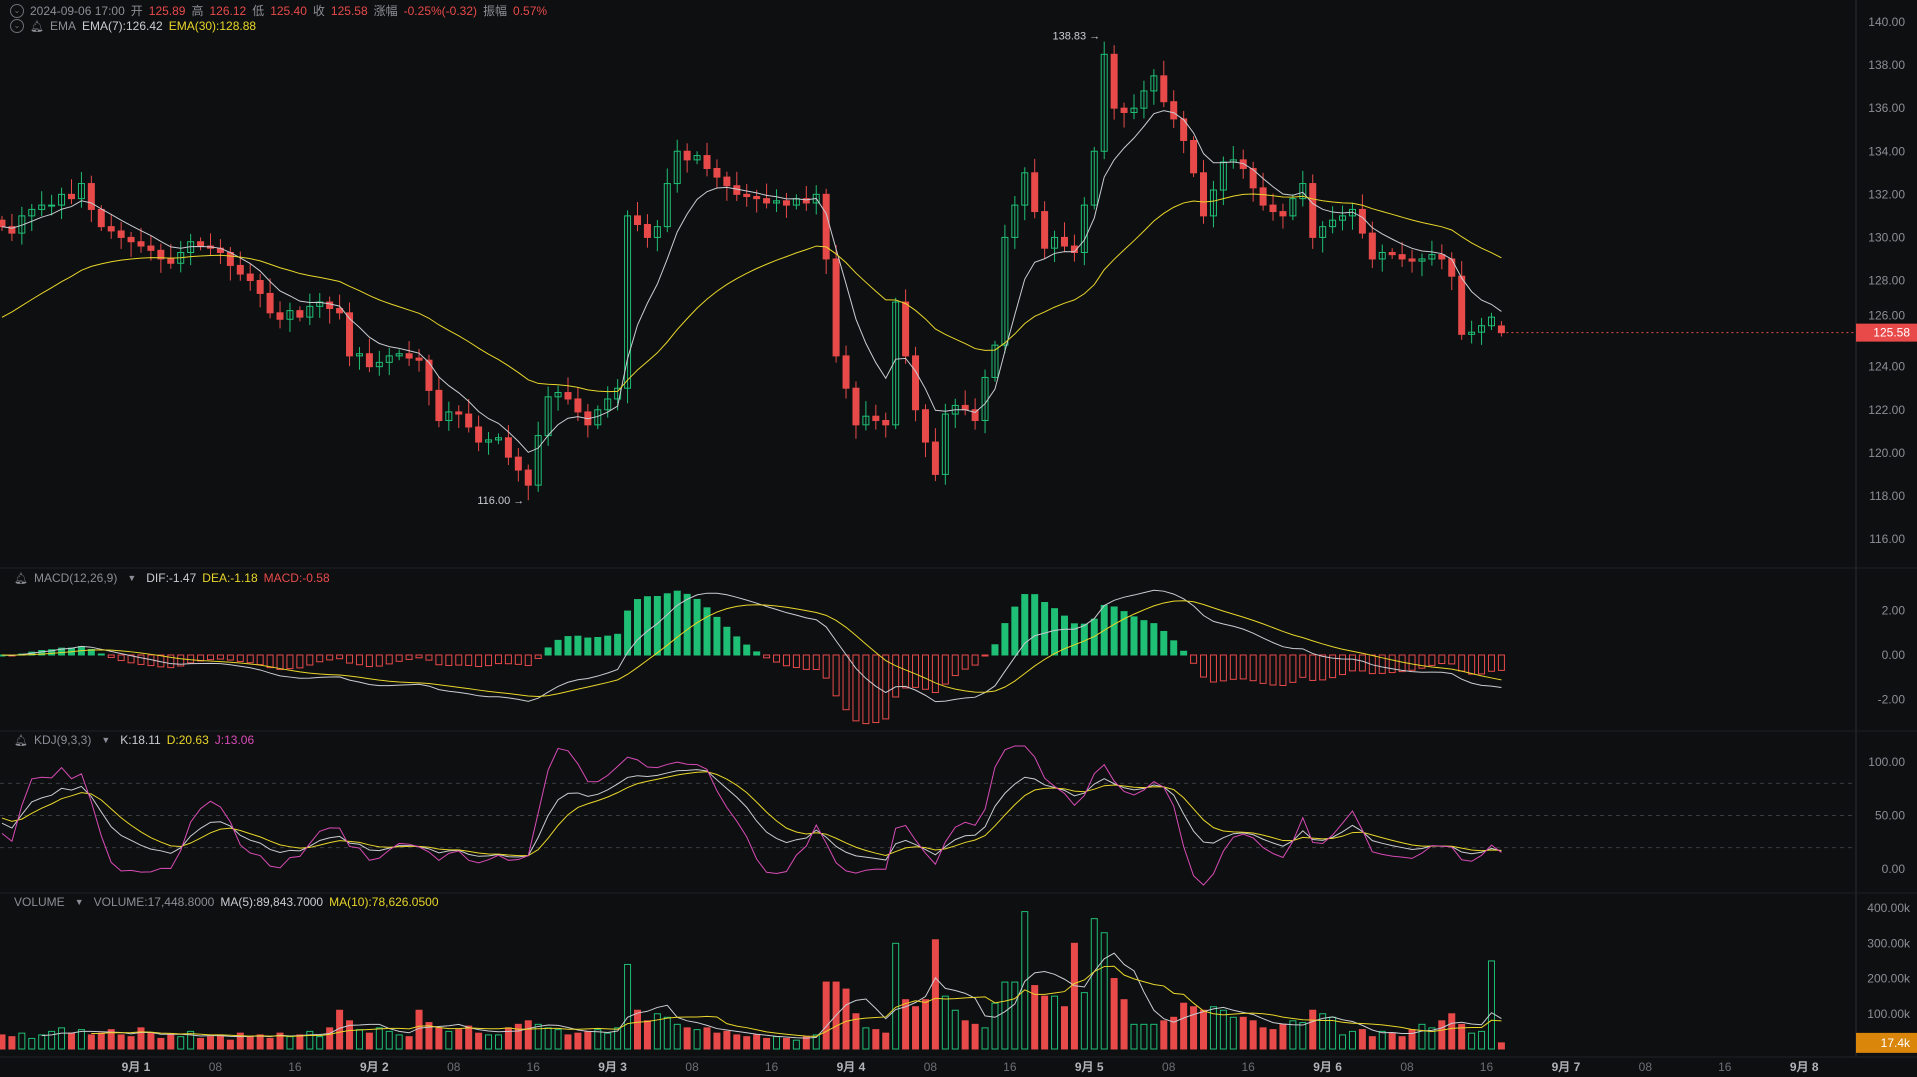  Describe the element at coordinates (1886, 65) in the screenshot. I see `price-tick-label: 138.00` at that location.